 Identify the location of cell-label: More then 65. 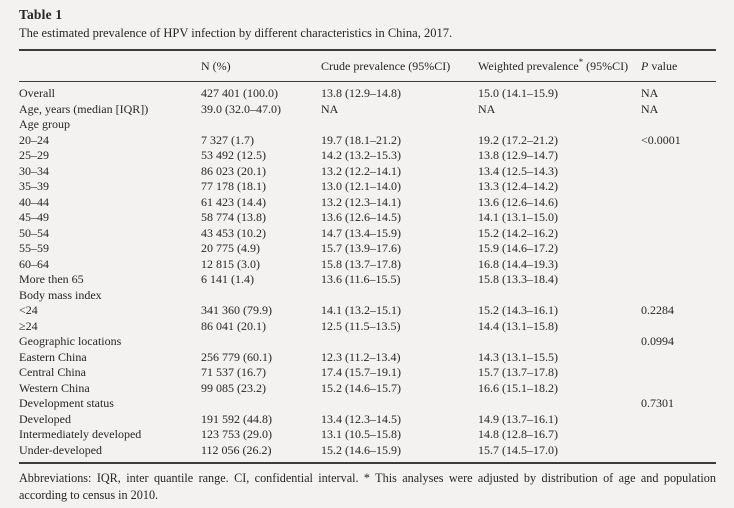
(51, 279).